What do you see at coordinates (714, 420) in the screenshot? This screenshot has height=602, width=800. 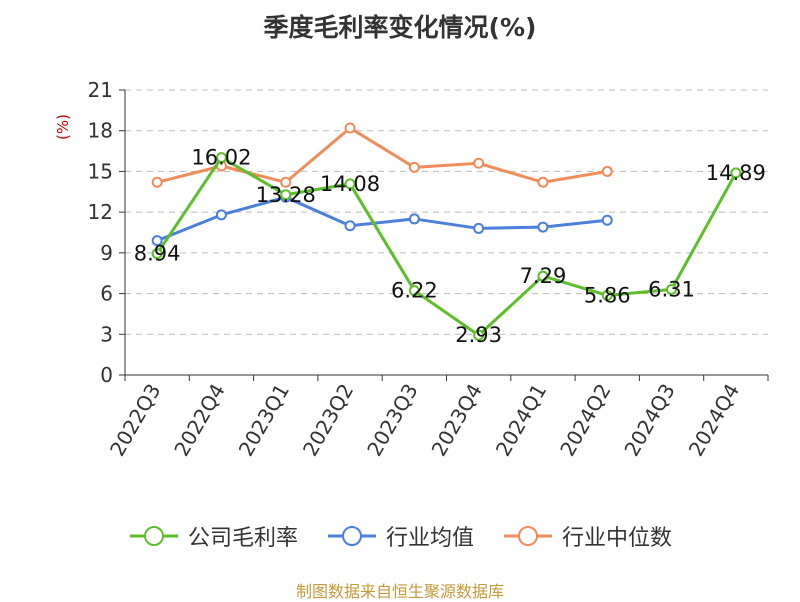 I see `x-tick-label: 2024Q4` at bounding box center [714, 420].